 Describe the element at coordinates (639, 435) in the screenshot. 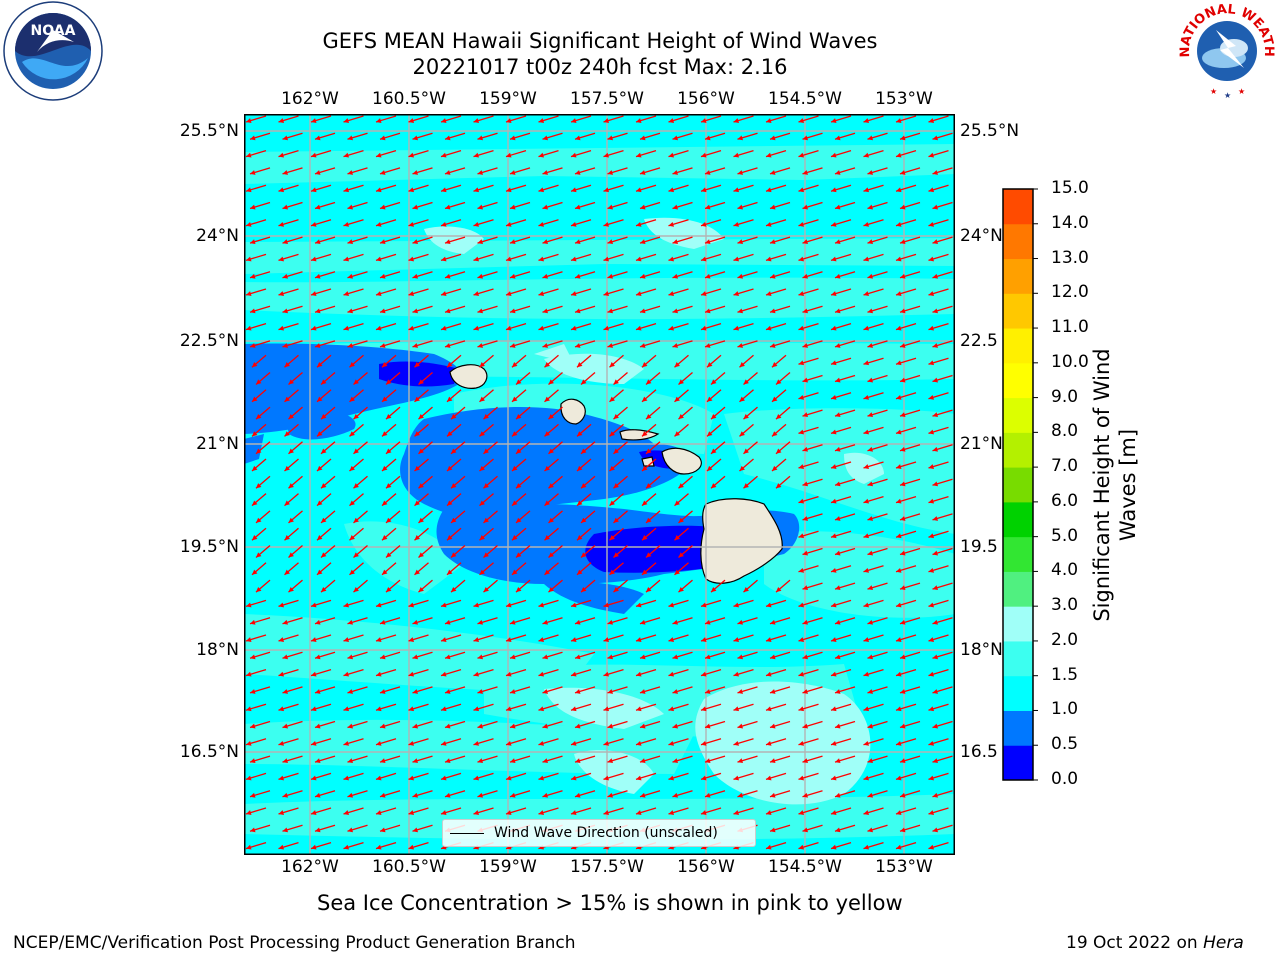

I see `molokai-island` at that location.